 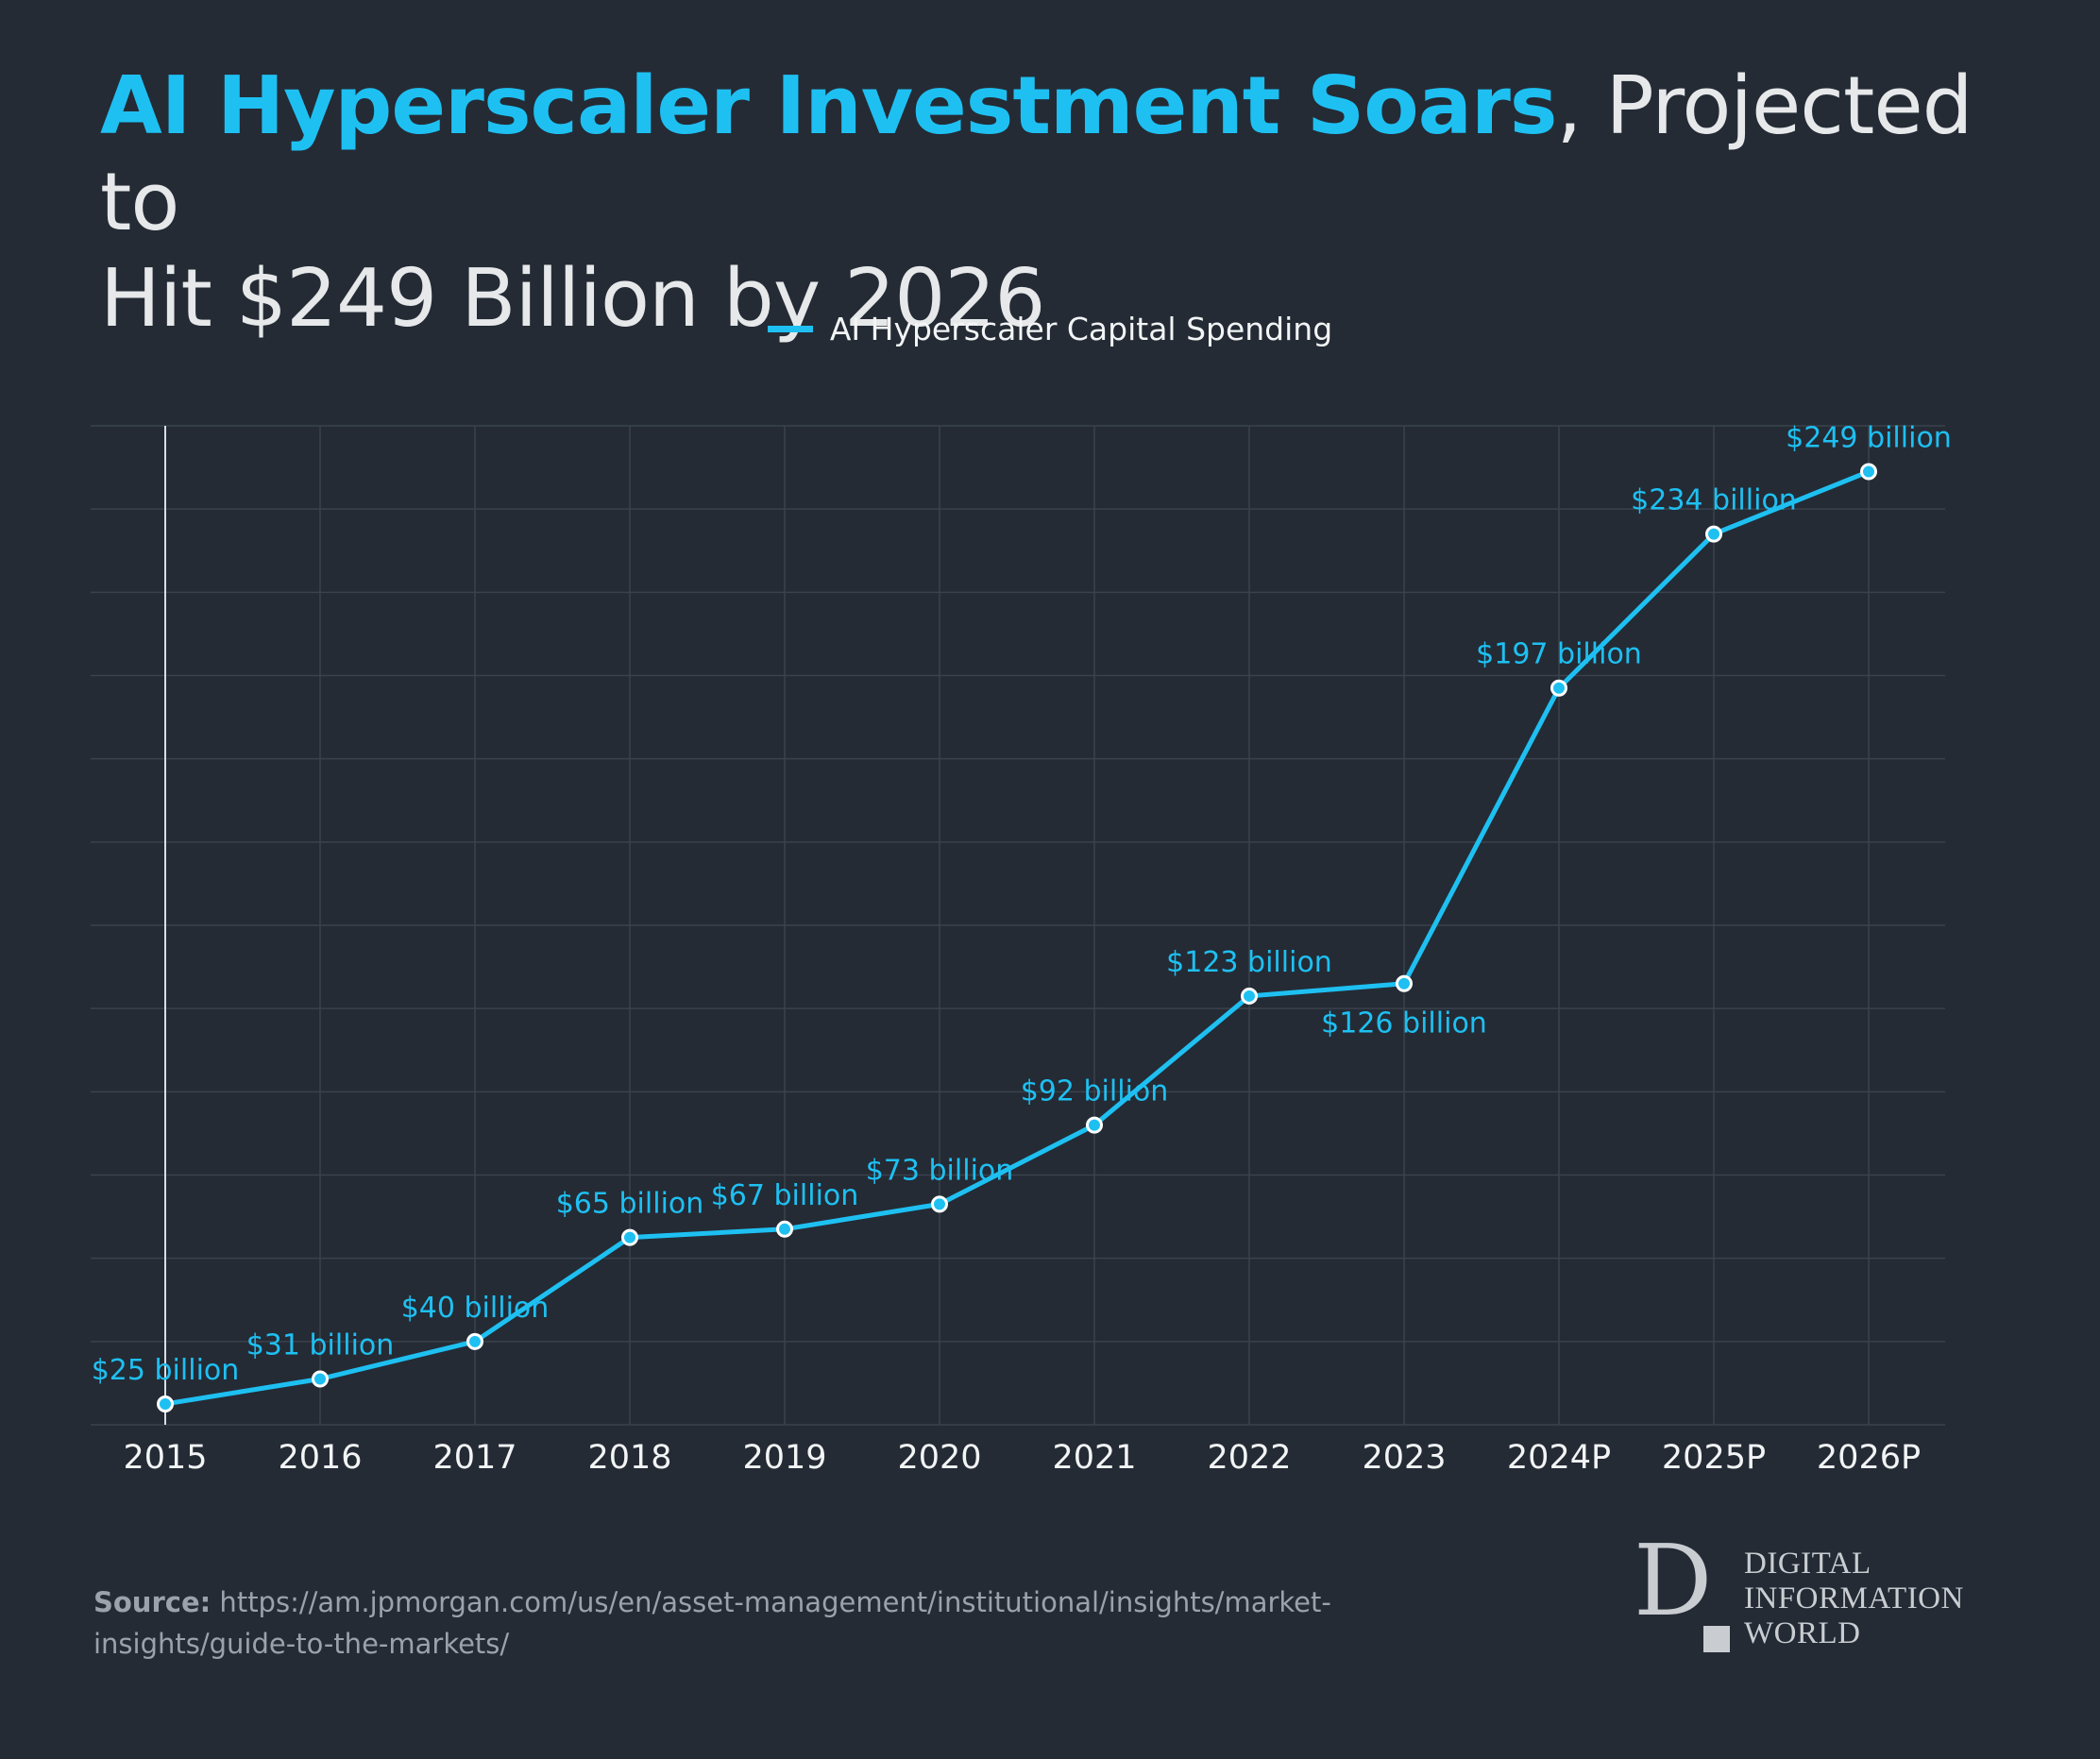 I want to click on x-tick-label: 2022, so click(x=1249, y=1458).